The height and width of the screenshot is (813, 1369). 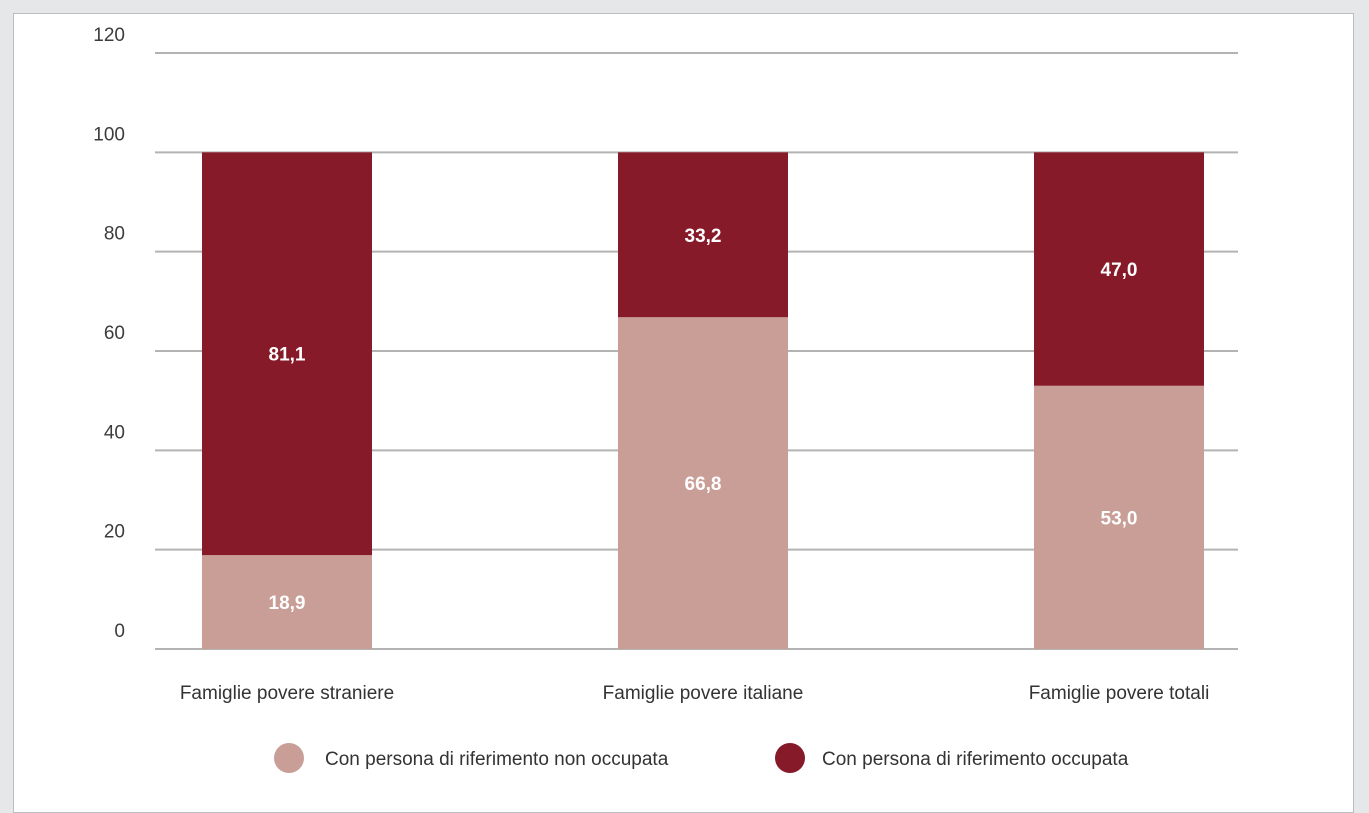 I want to click on data-label: 53,0, so click(x=1119, y=518).